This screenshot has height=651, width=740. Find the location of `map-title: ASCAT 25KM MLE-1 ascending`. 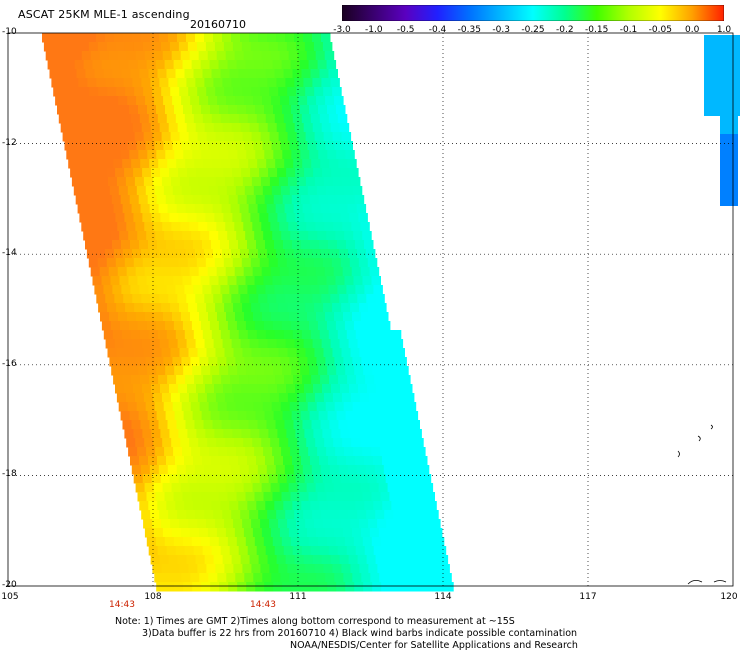

map-title: ASCAT 25KM MLE-1 ascending is located at coordinates (104, 14).